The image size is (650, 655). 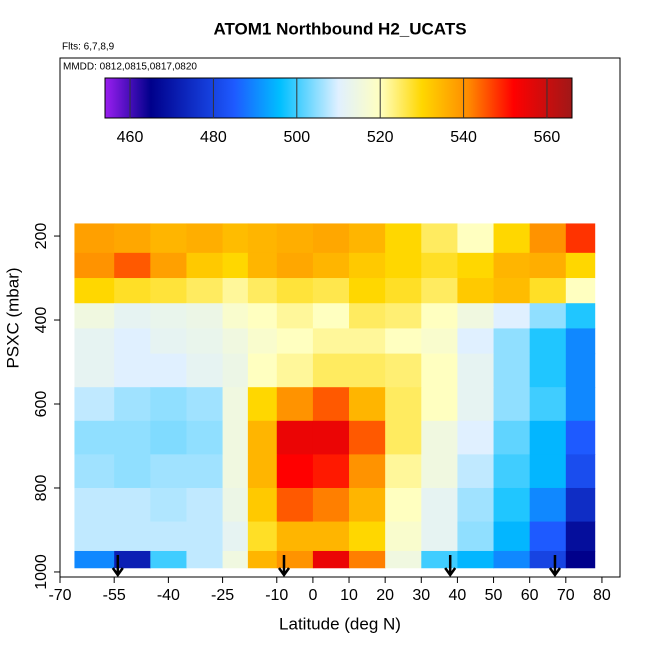 What do you see at coordinates (349, 595) in the screenshot?
I see `x-tick-label: 10` at bounding box center [349, 595].